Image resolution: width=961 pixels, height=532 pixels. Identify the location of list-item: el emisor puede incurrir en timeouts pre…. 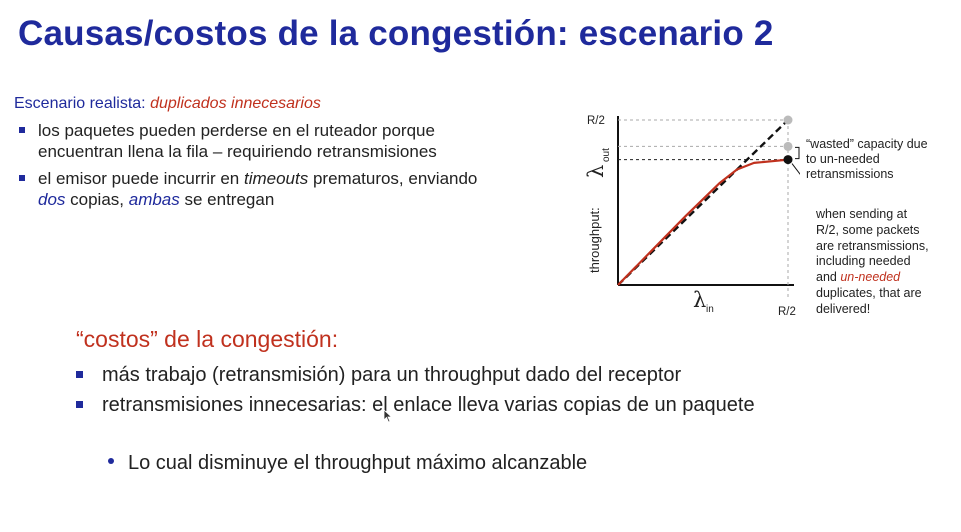
(259, 189).